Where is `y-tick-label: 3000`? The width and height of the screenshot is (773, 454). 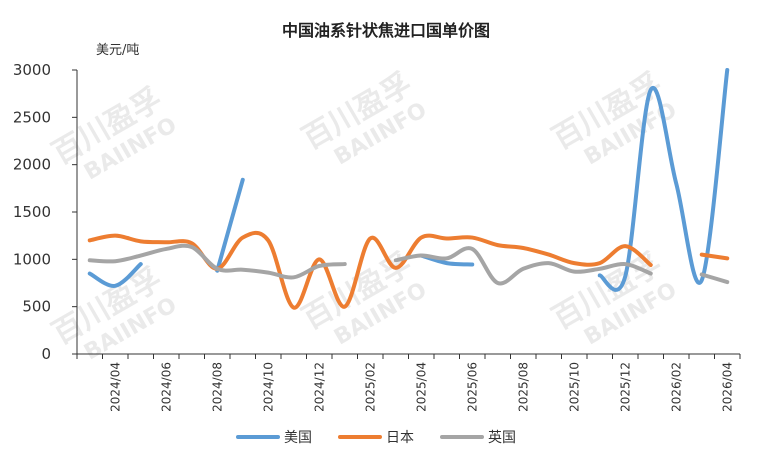
y-tick-label: 3000 is located at coordinates (32, 70).